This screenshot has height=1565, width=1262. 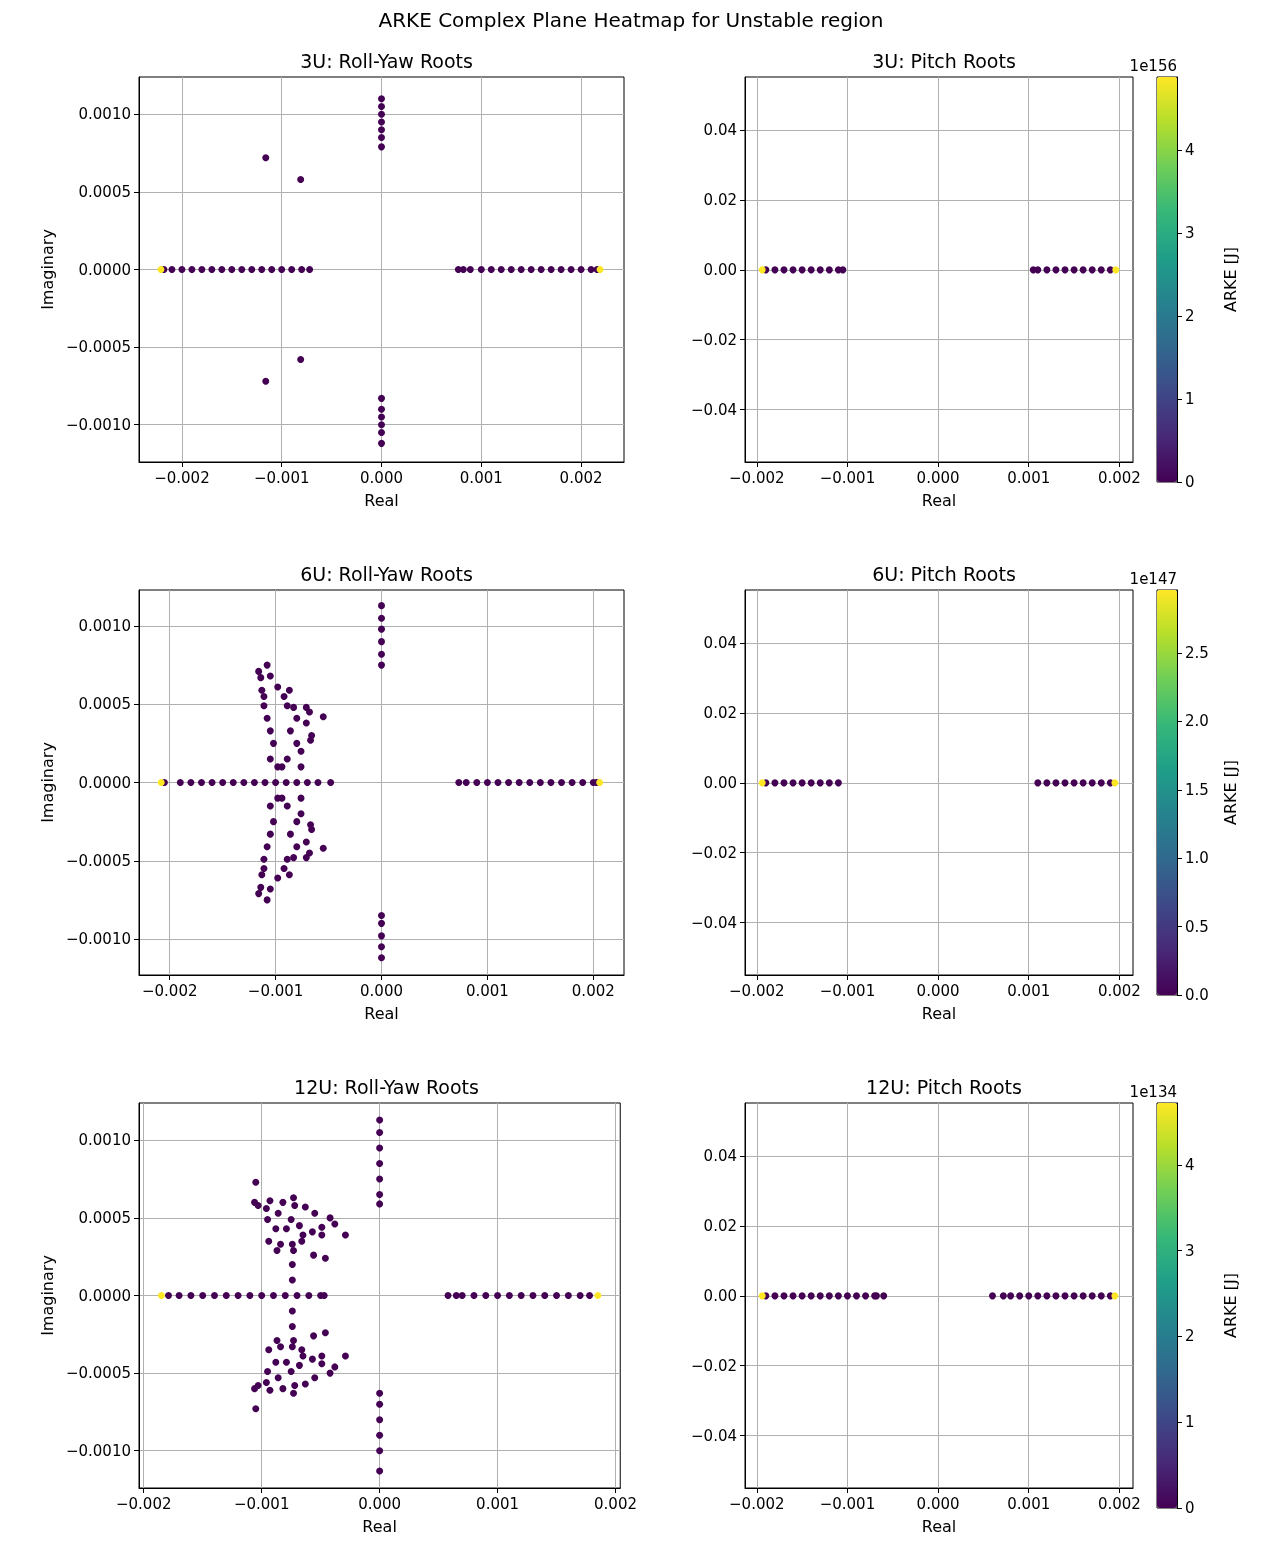 What do you see at coordinates (1197, 721) in the screenshot?
I see `color-bar-label: 2.0` at bounding box center [1197, 721].